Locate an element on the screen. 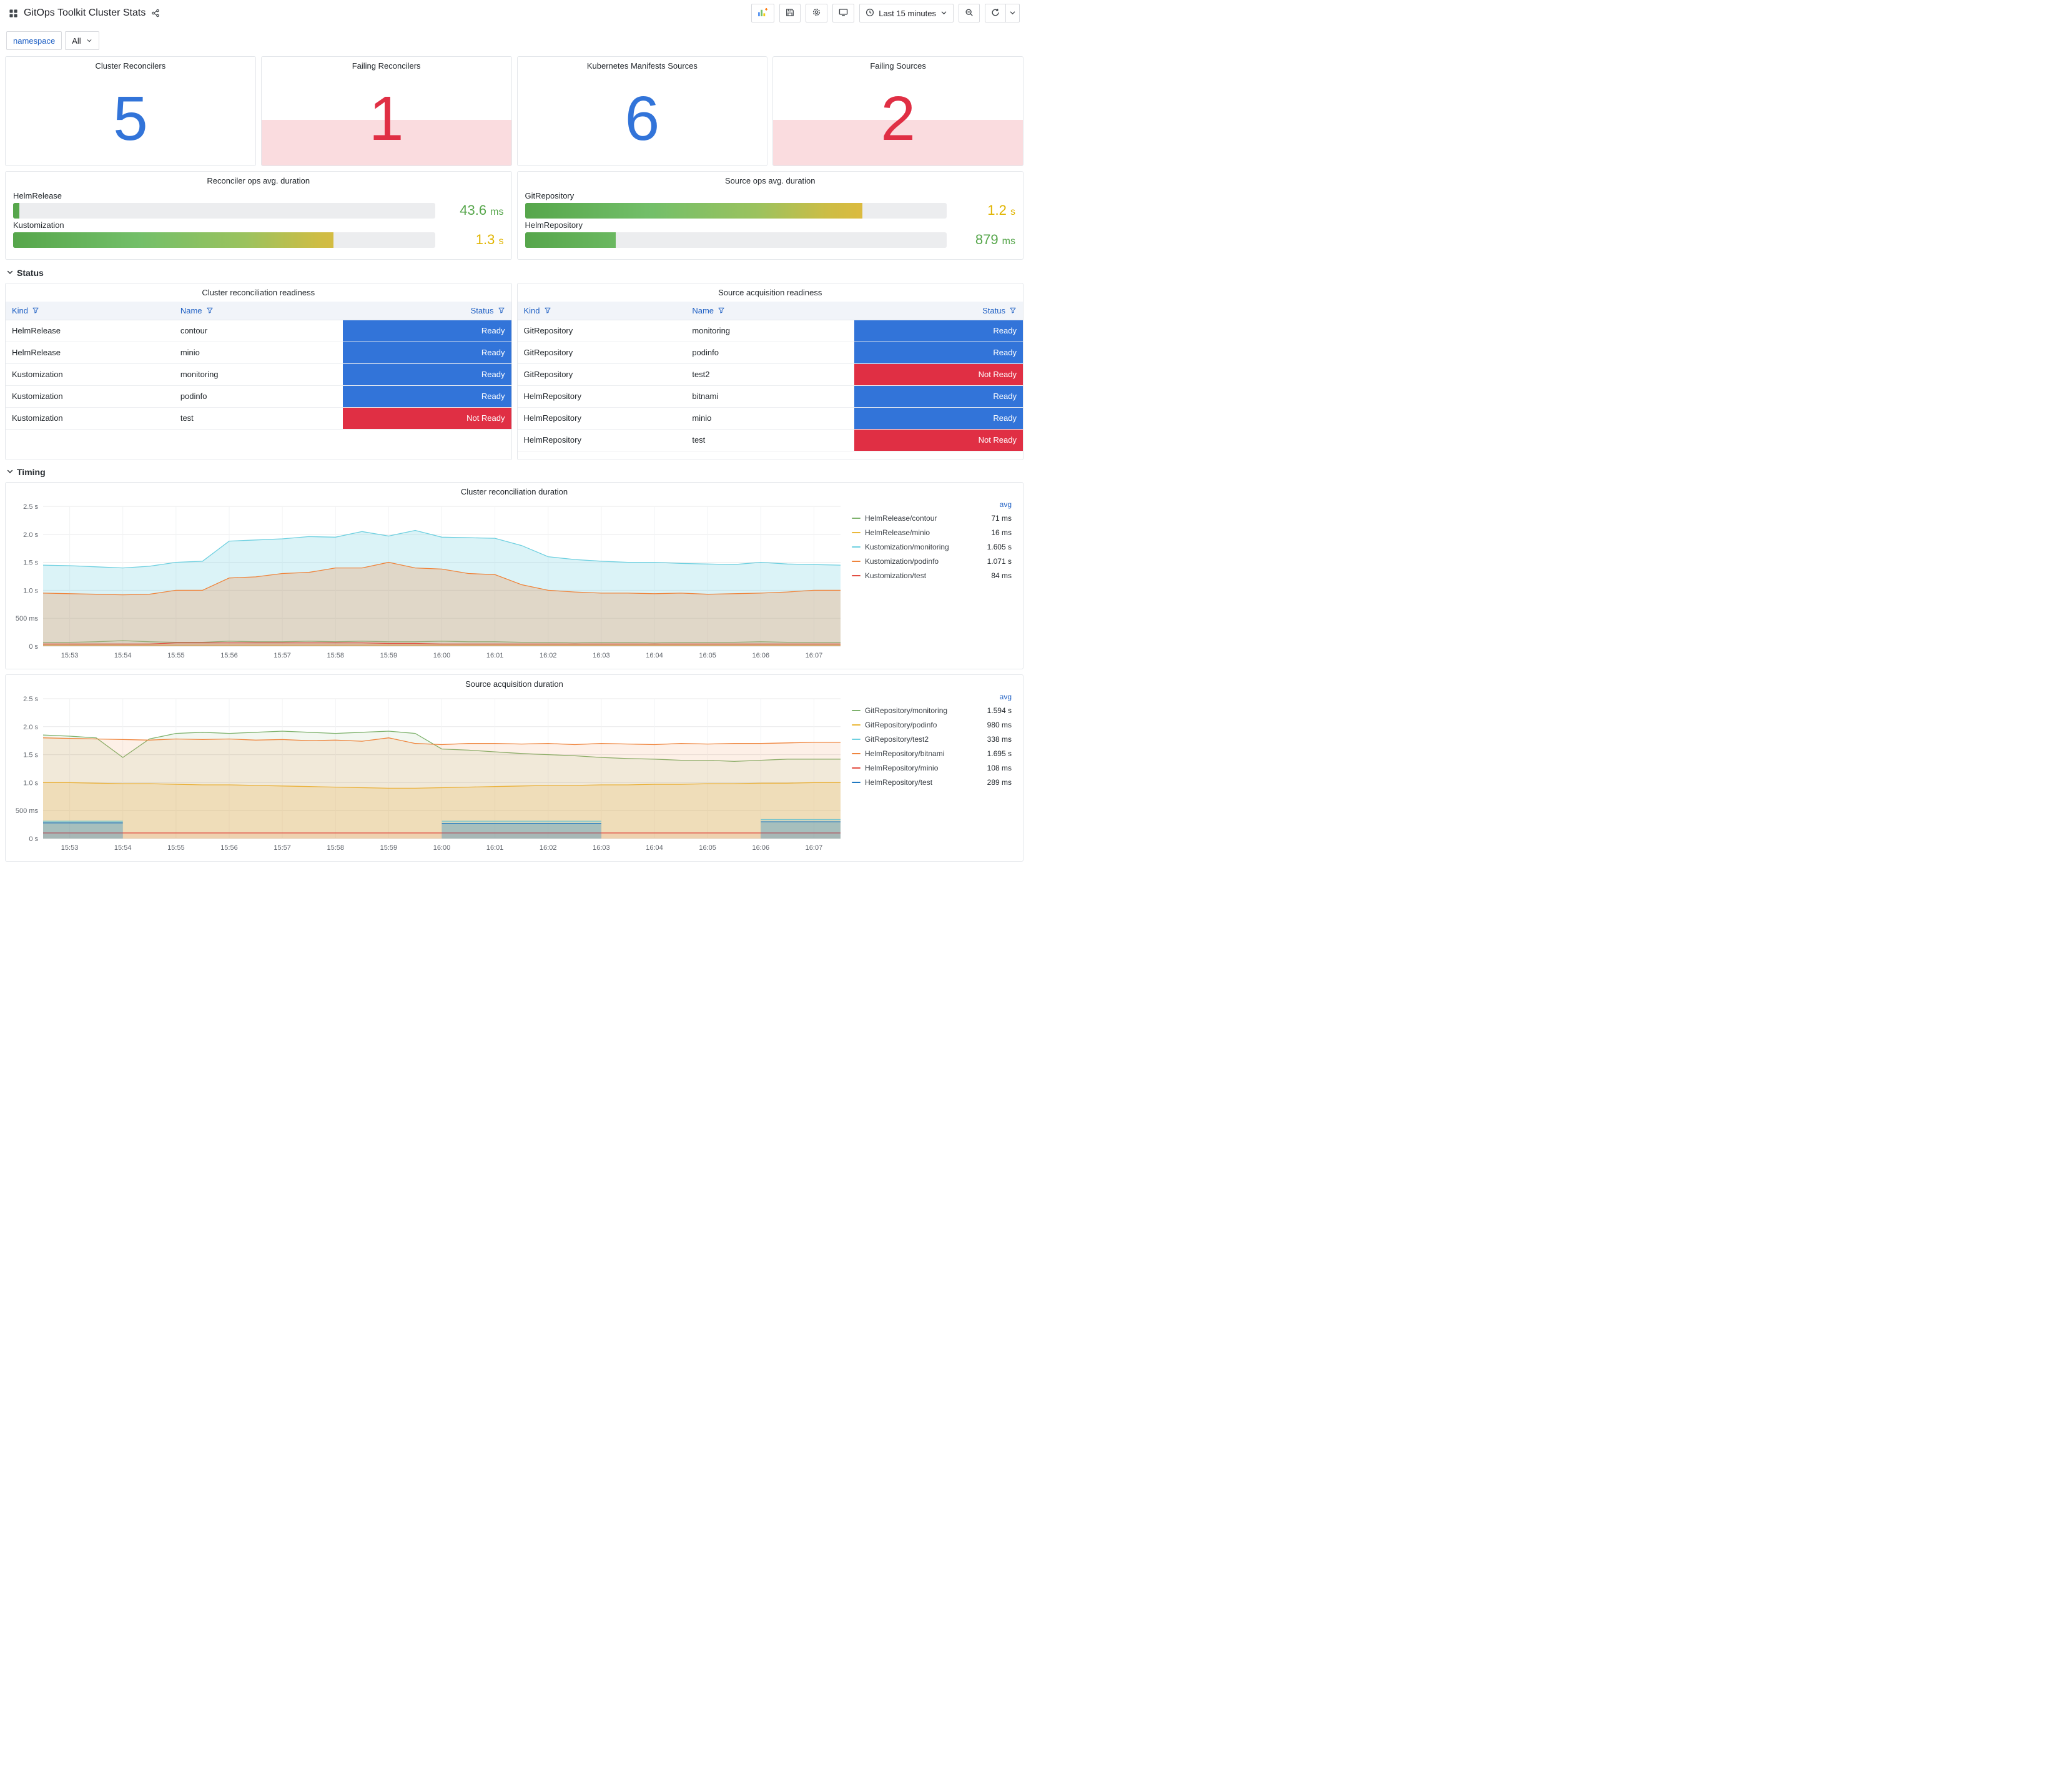 This screenshot has width=2057, height=1792. svg-text: 0 s is located at coordinates (33, 647).